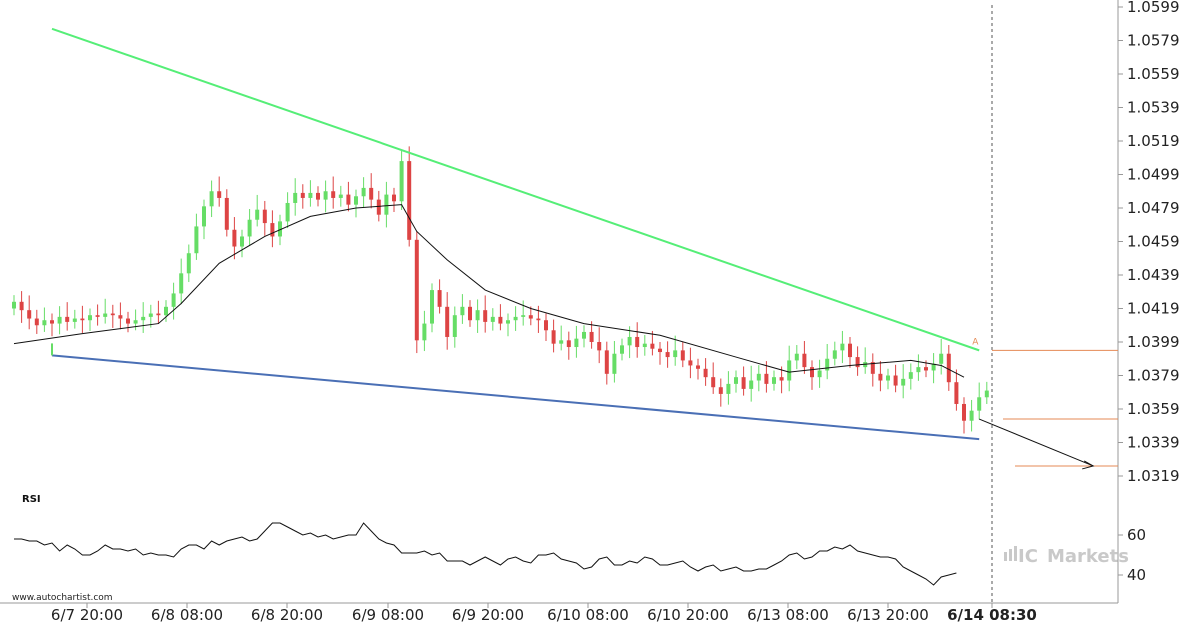 The width and height of the screenshot is (1200, 630). I want to click on price-tick-label: 1.0479, so click(1153, 208).